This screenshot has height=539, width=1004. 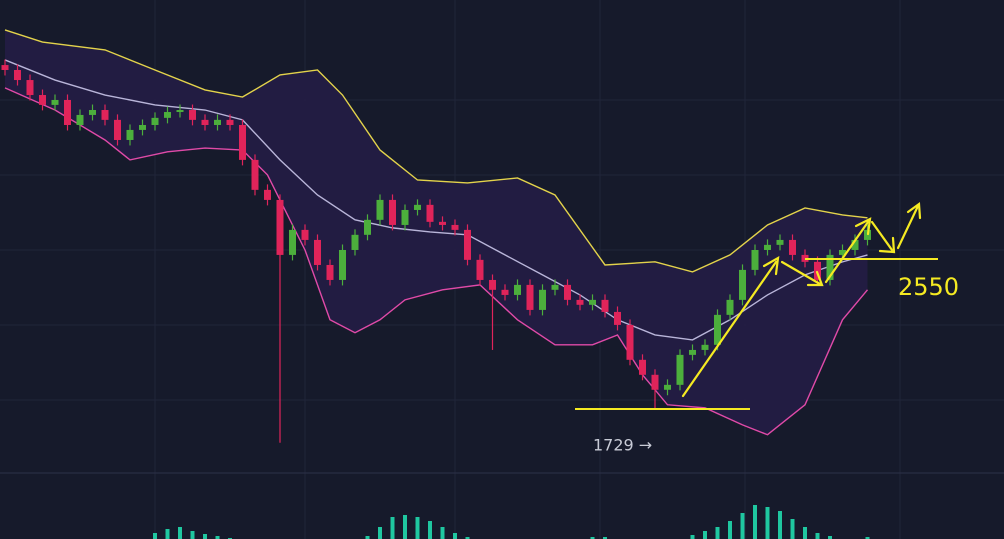 I want to click on level-layer: 2550 1729 →, so click(x=767, y=356).